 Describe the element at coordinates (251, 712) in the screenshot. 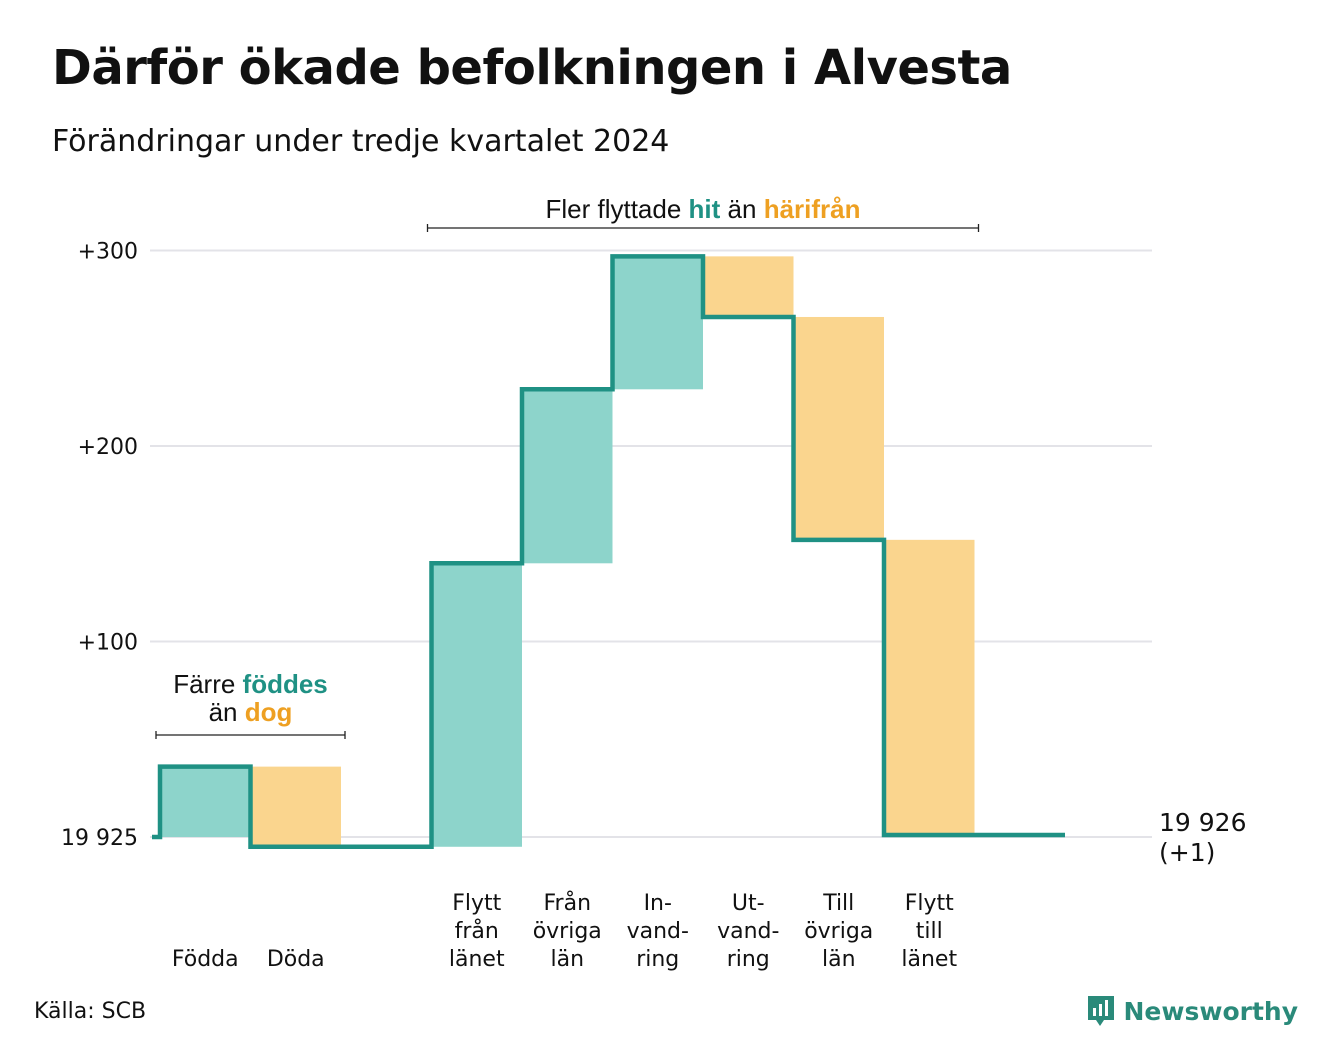

I see `annotation-0-line-1: än dog` at that location.